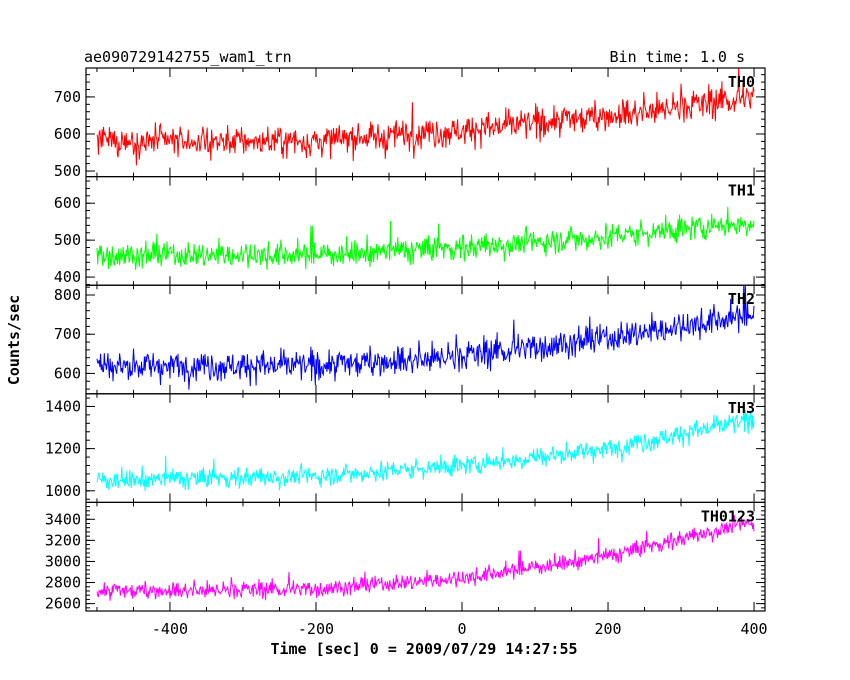 This screenshot has height=680, width=850. I want to click on series-line-th2, so click(425, 337).